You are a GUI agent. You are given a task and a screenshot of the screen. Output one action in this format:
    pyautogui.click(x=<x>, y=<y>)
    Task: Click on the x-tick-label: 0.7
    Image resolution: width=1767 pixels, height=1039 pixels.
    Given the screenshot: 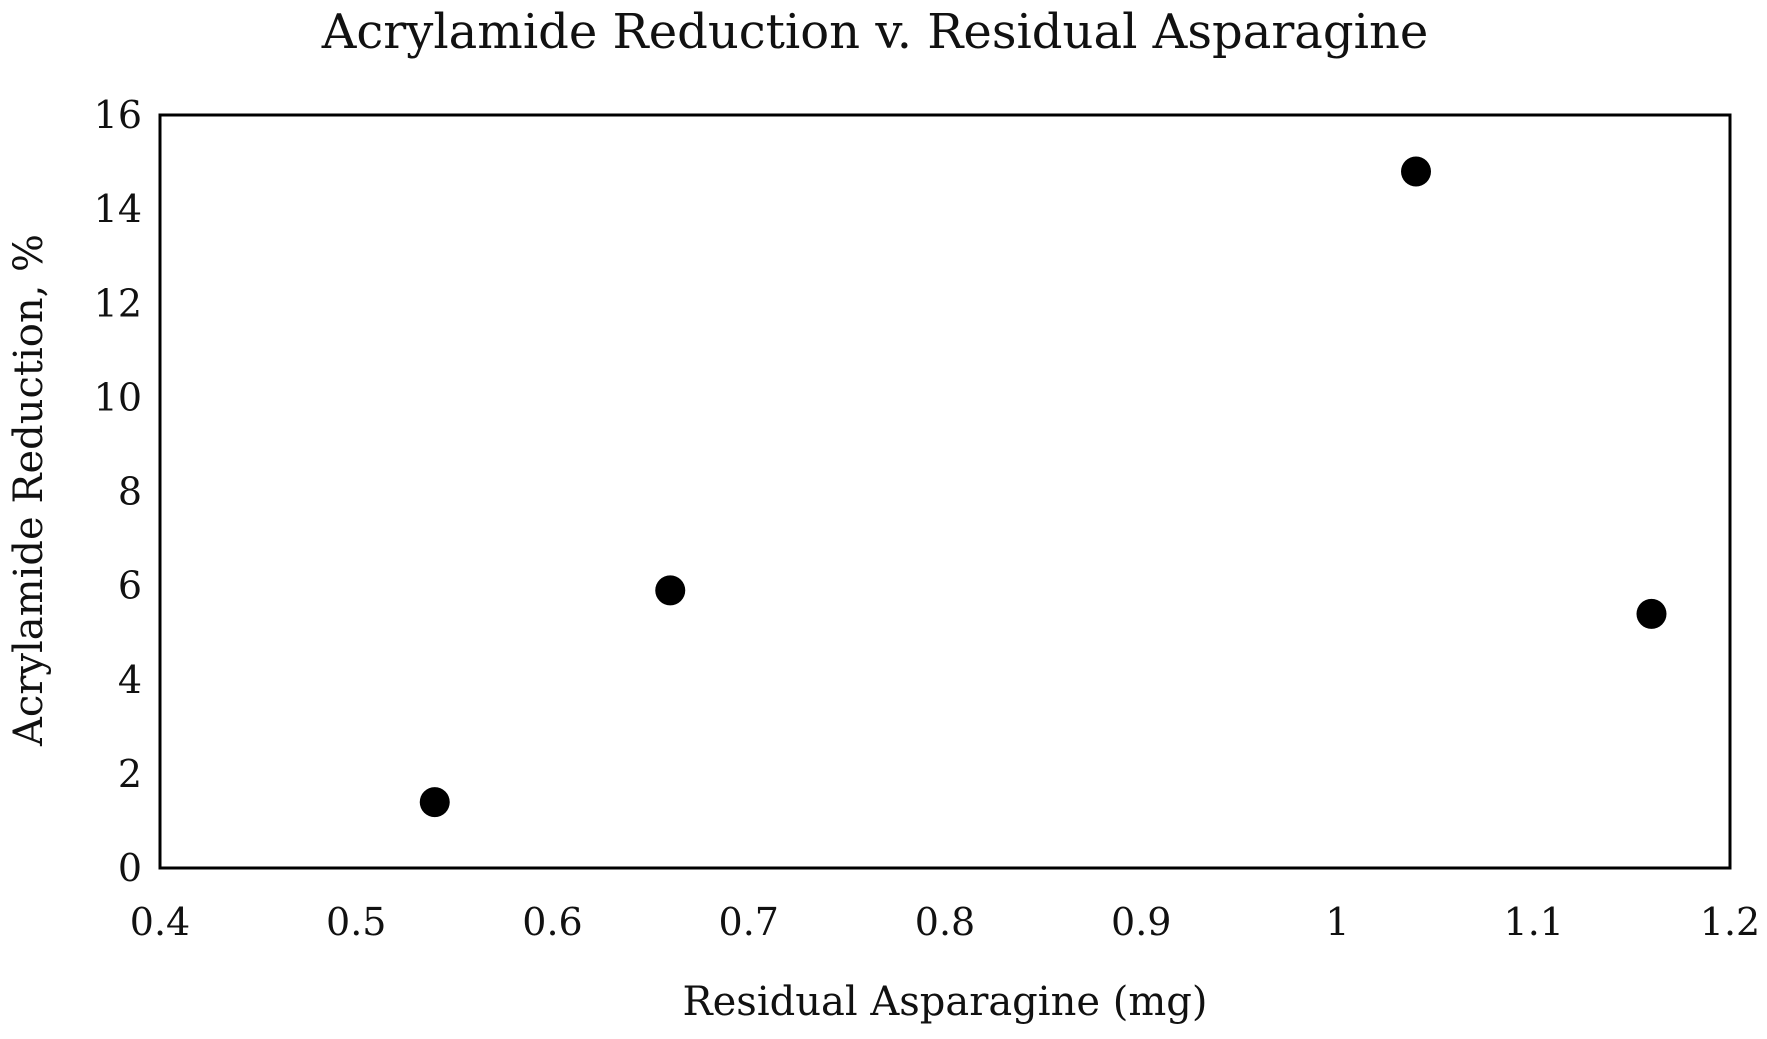 What is the action you would take?
    pyautogui.click(x=749, y=922)
    